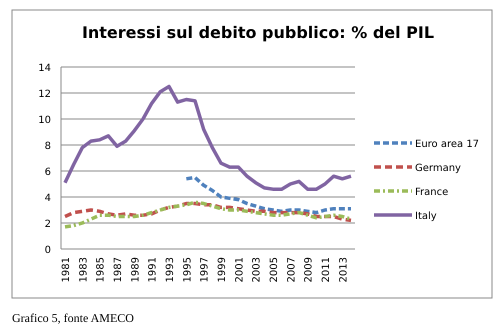  I want to click on y-tick-label: 0, so click(47, 250).